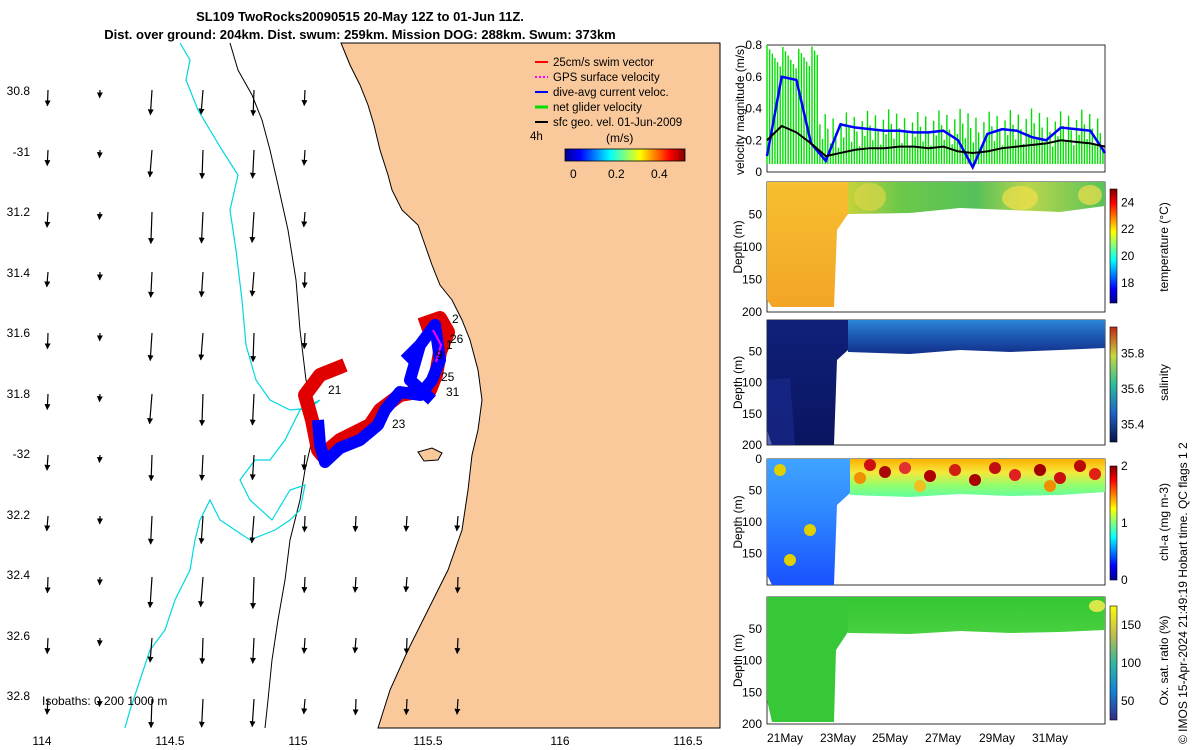 This screenshot has width=1200, height=750. What do you see at coordinates (1128, 283) in the screenshot?
I see `colorbar-tick: 18` at bounding box center [1128, 283].